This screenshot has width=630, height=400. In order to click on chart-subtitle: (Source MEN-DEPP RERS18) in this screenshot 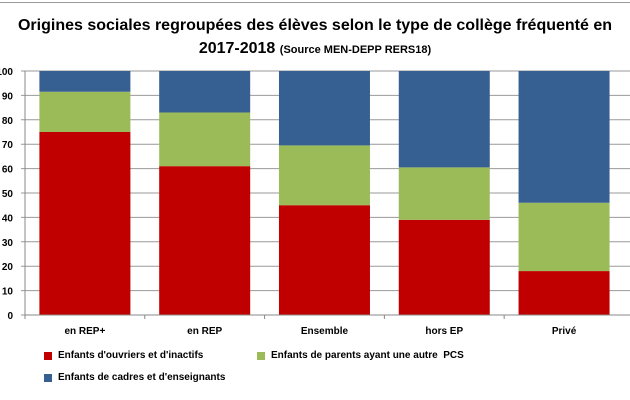, I will do `click(355, 50)`.